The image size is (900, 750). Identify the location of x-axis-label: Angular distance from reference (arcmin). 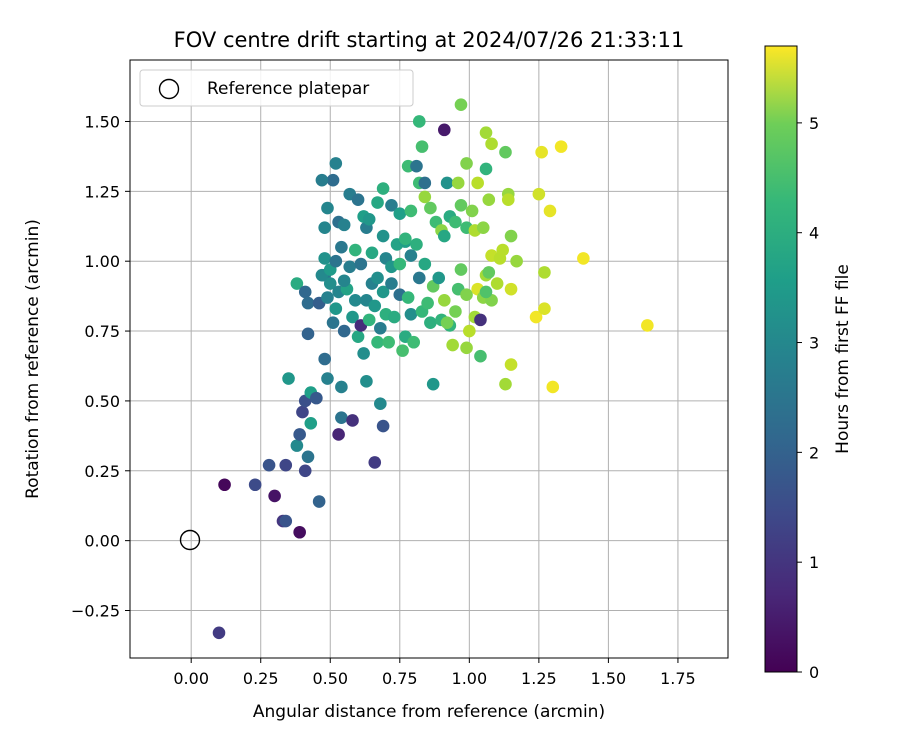
(429, 712).